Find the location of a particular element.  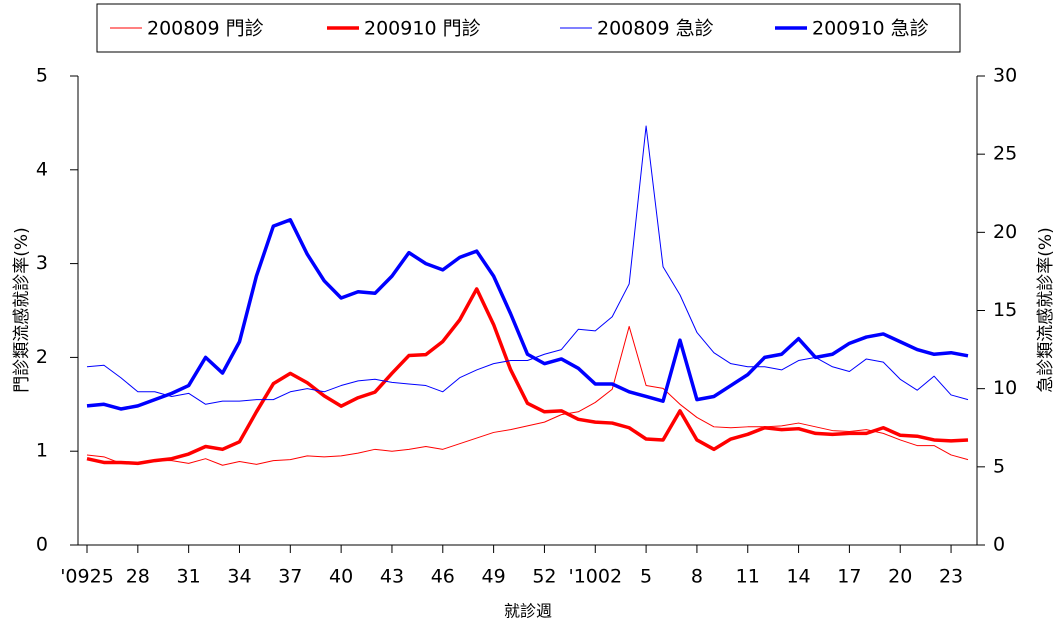

x-tick-label: 14 is located at coordinates (798, 577).